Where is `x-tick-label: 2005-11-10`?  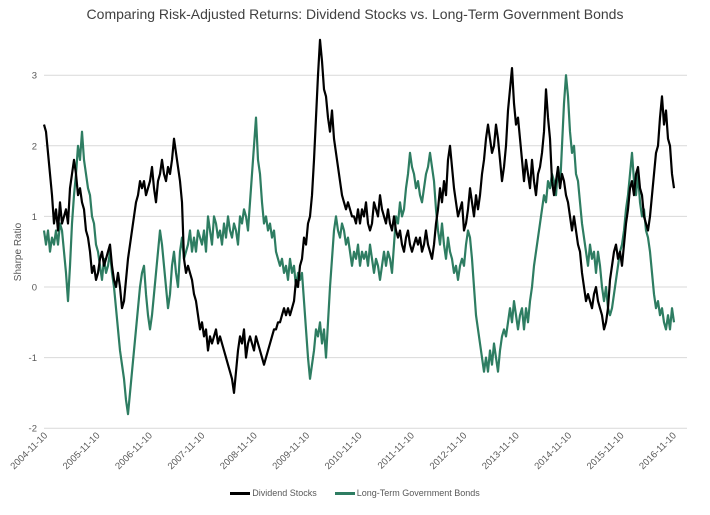
x-tick-label: 2005-11-10 is located at coordinates (82, 451).